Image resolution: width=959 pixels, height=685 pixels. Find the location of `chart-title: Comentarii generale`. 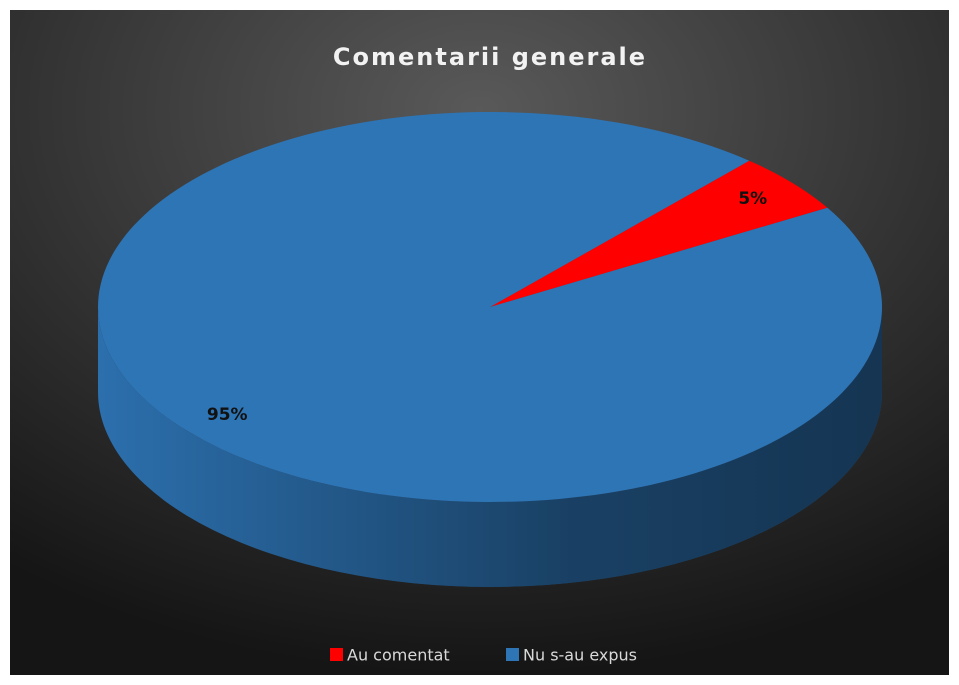

chart-title: Comentarii generale is located at coordinates (490, 57).